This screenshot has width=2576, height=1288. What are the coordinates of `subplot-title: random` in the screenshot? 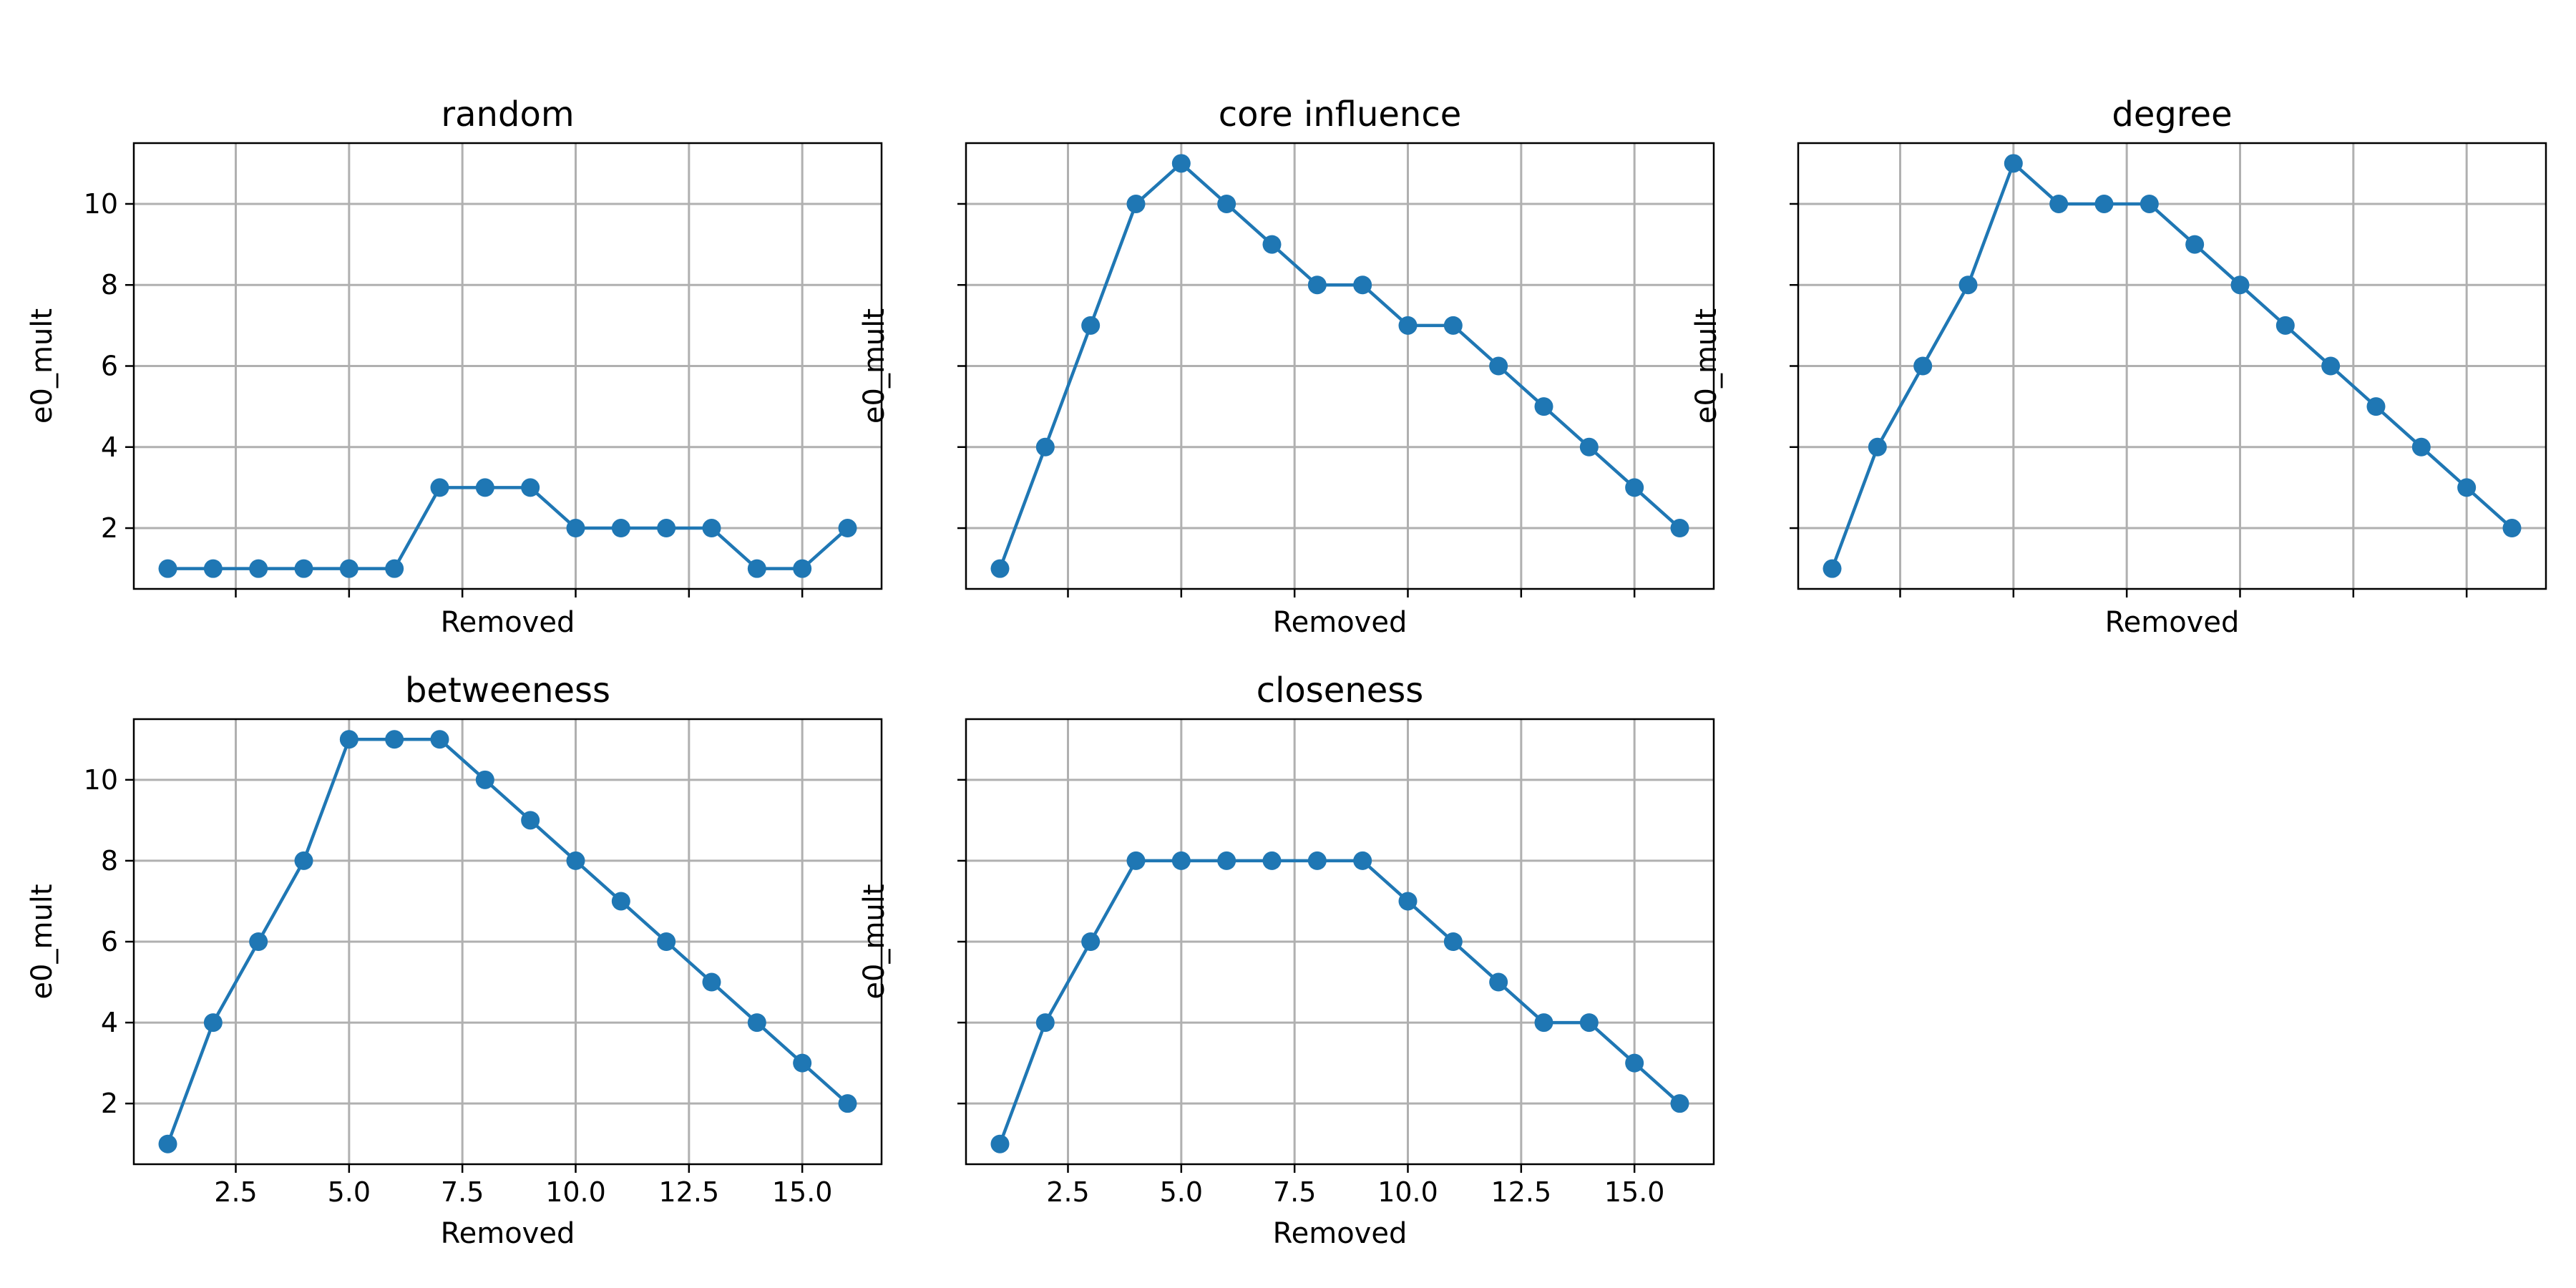 It's located at (507, 114).